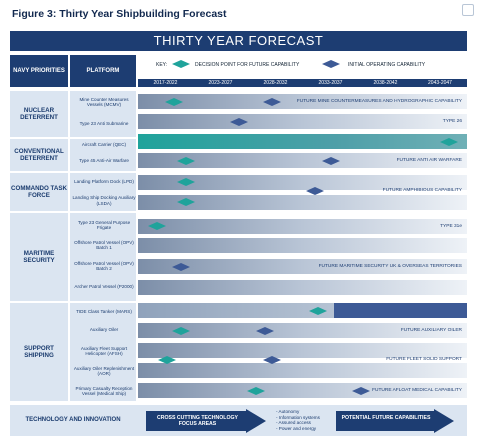 Image resolution: width=480 pixels, height=447 pixels. I want to click on timeline-bar-mcmv, so click(302, 101).